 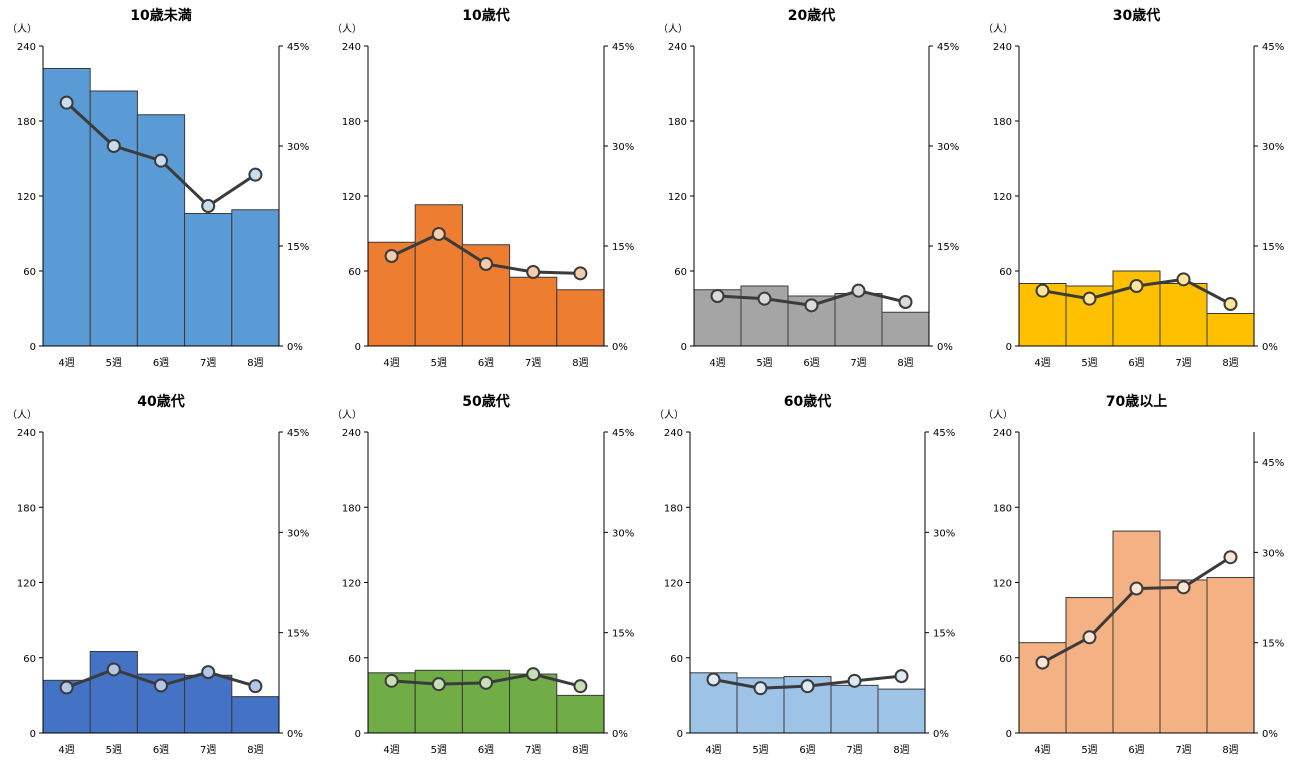 I want to click on chart-panel-6: 50歳代 （人） 0 60 120 180 240 0% 15% 30% 45% 4週 5週 6週 7週 8週, so click(x=483, y=574).